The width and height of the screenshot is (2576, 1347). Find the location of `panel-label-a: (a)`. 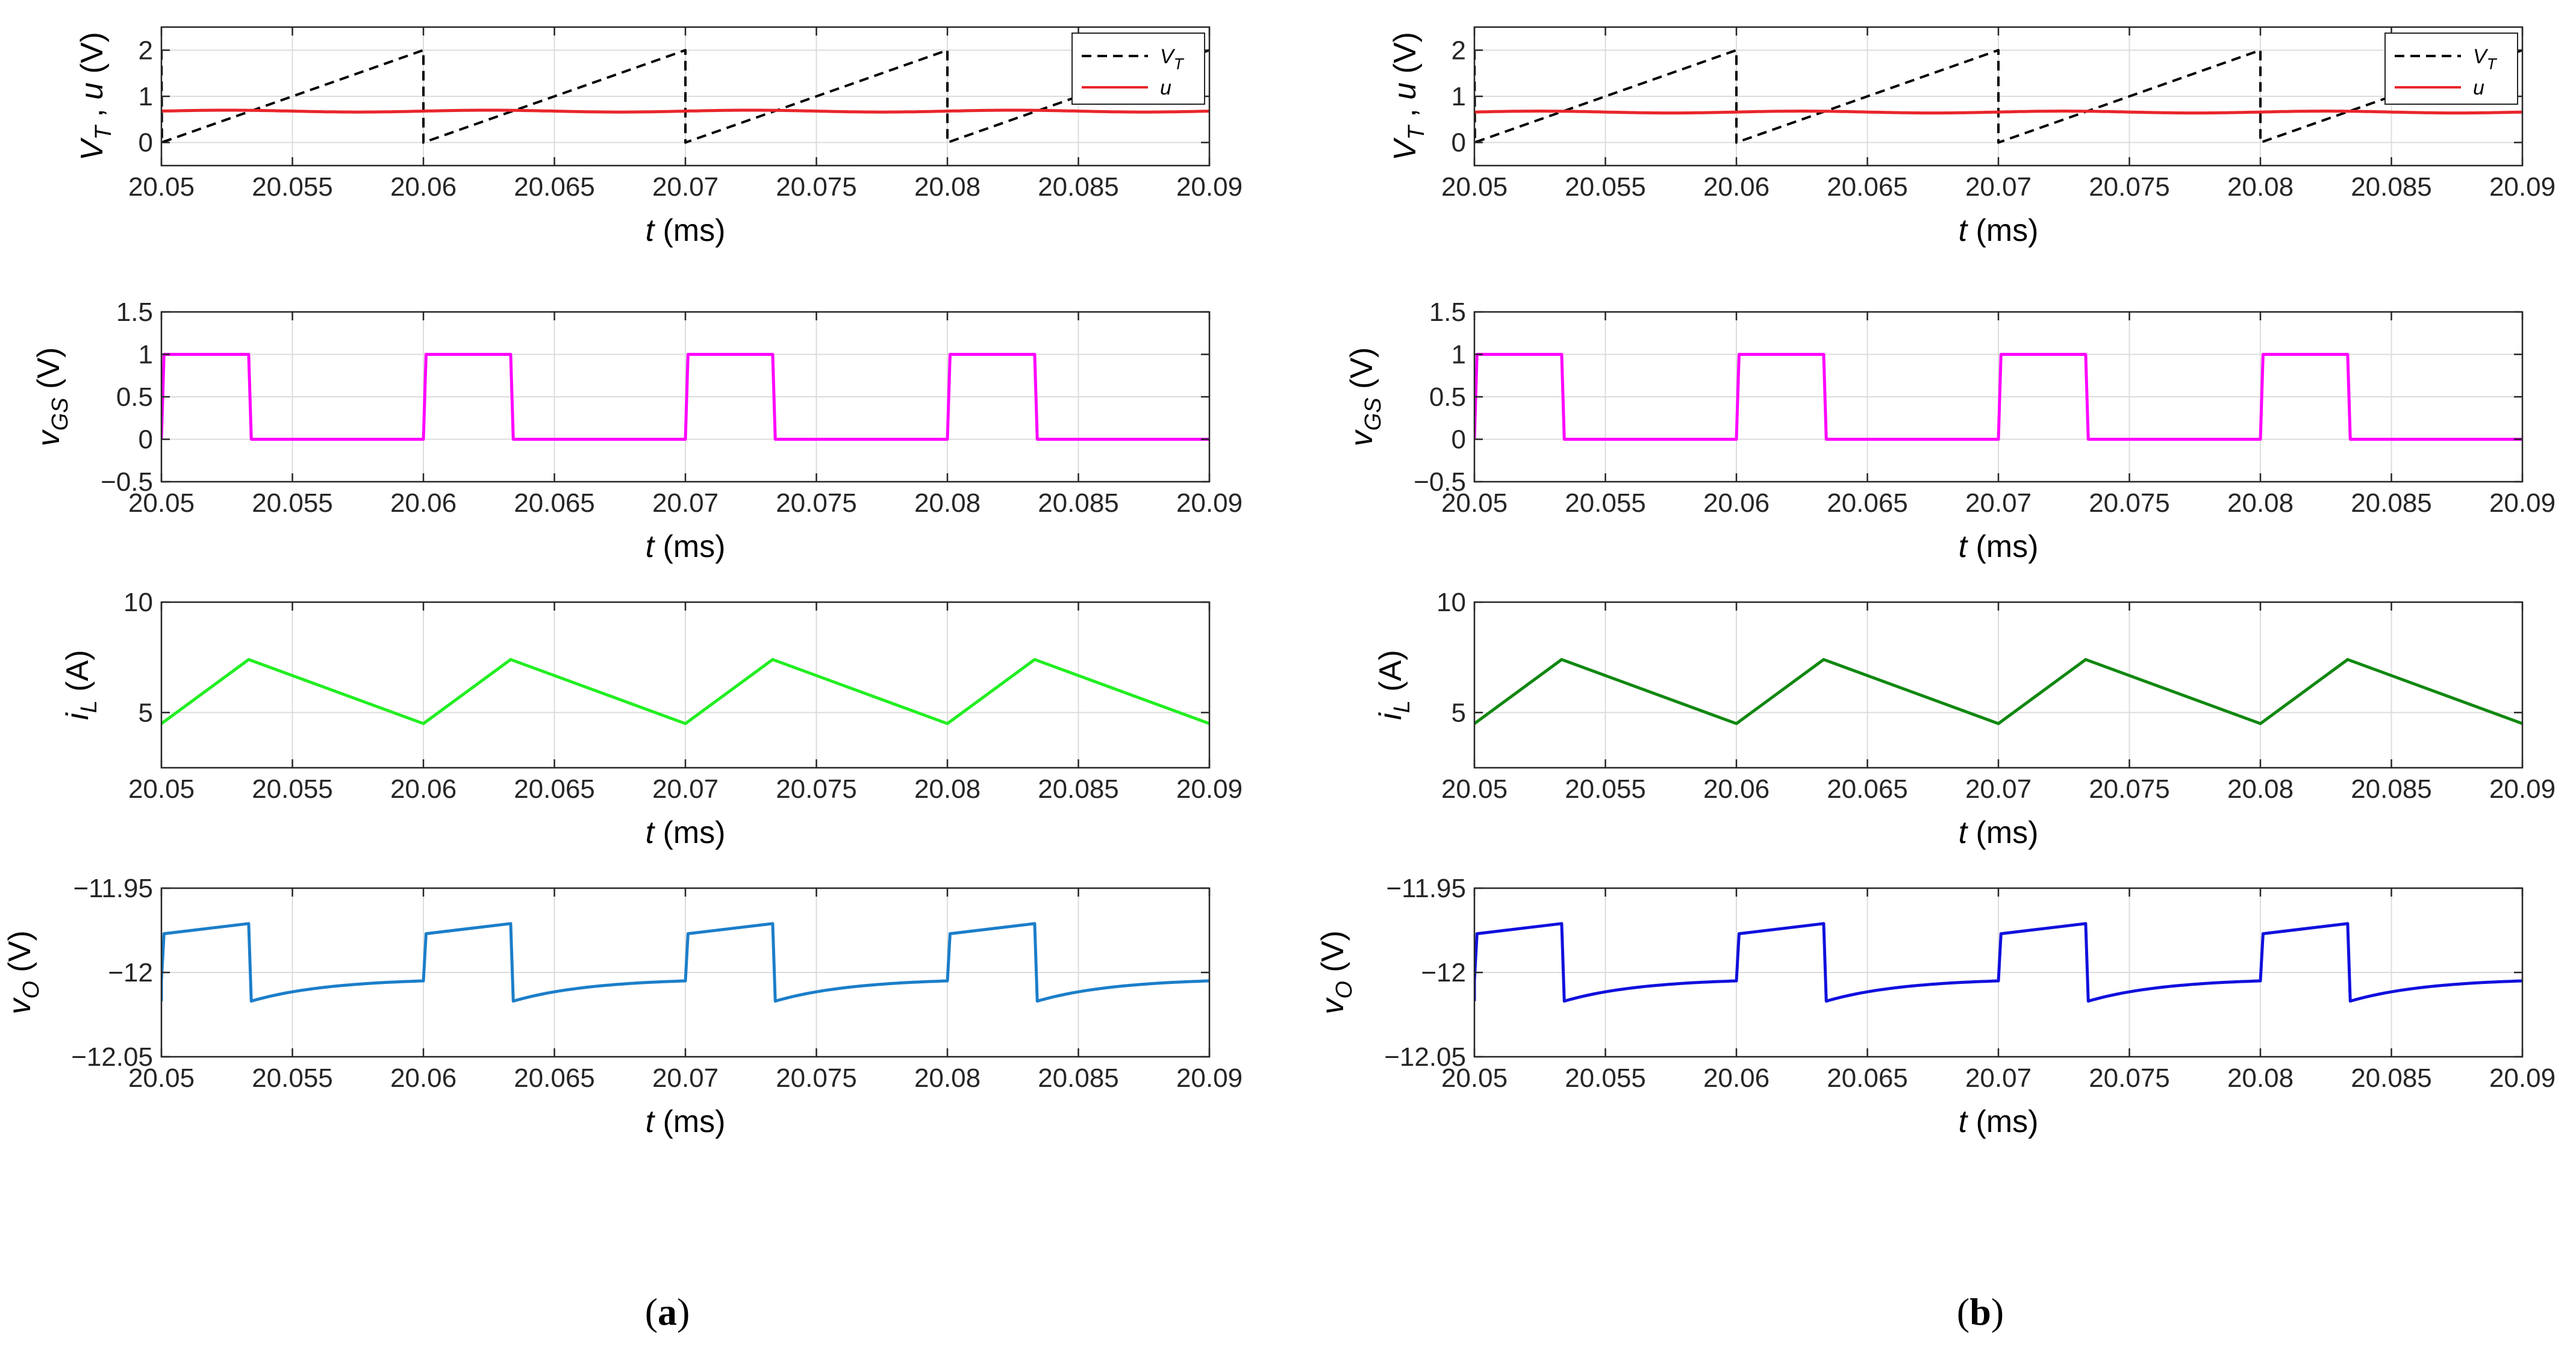

panel-label-a: (a) is located at coordinates (667, 1311).